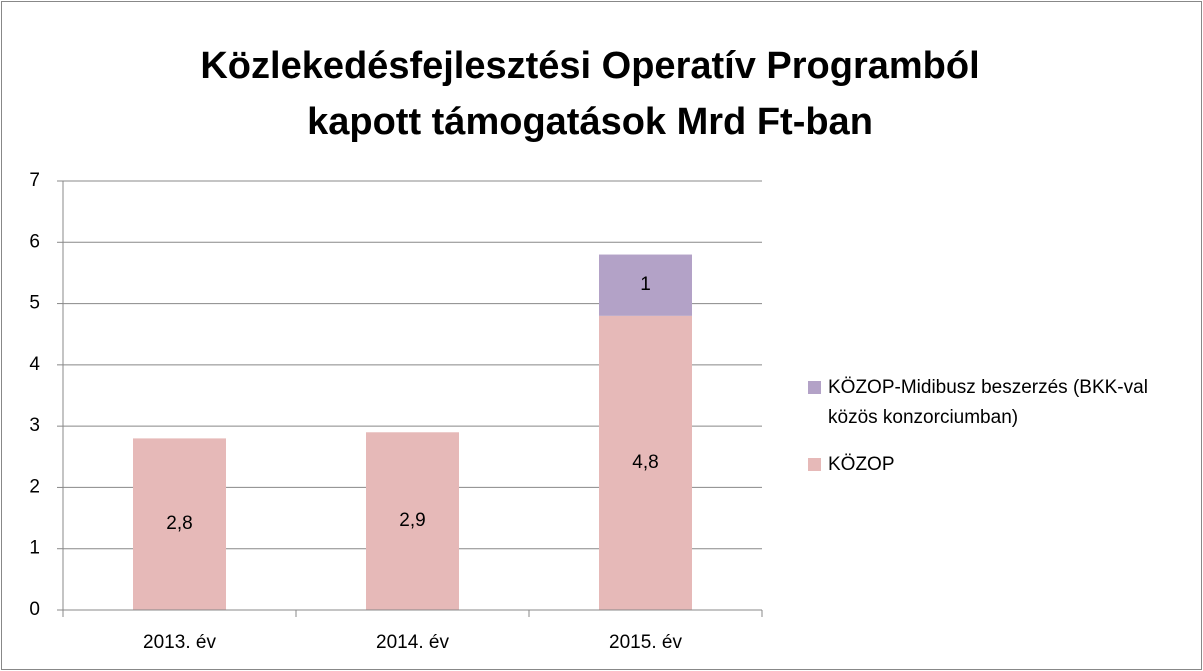 Image resolution: width=1203 pixels, height=671 pixels. Describe the element at coordinates (34, 364) in the screenshot. I see `y-tick-label: 4` at that location.